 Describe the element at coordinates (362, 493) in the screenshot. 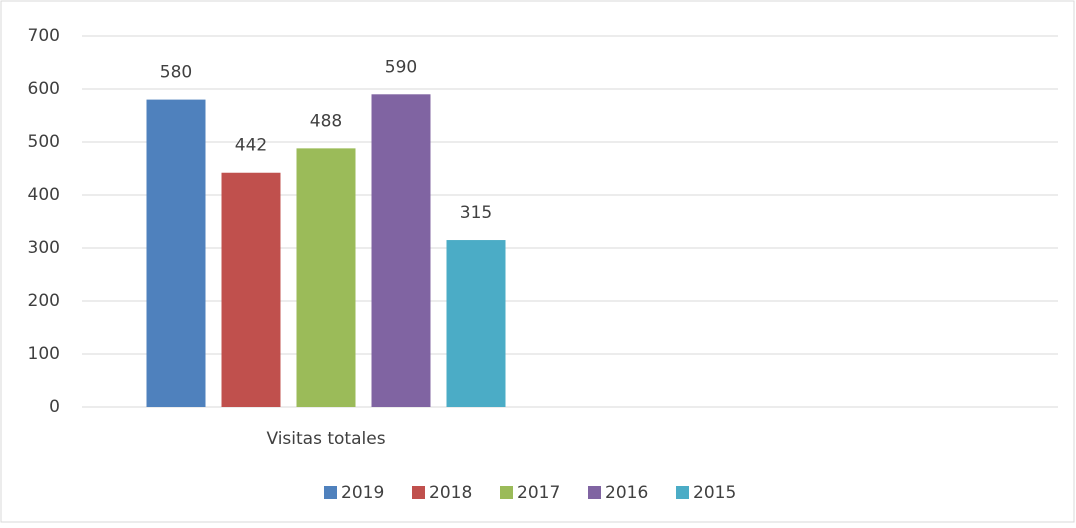

I see `legend-label: 2019` at that location.